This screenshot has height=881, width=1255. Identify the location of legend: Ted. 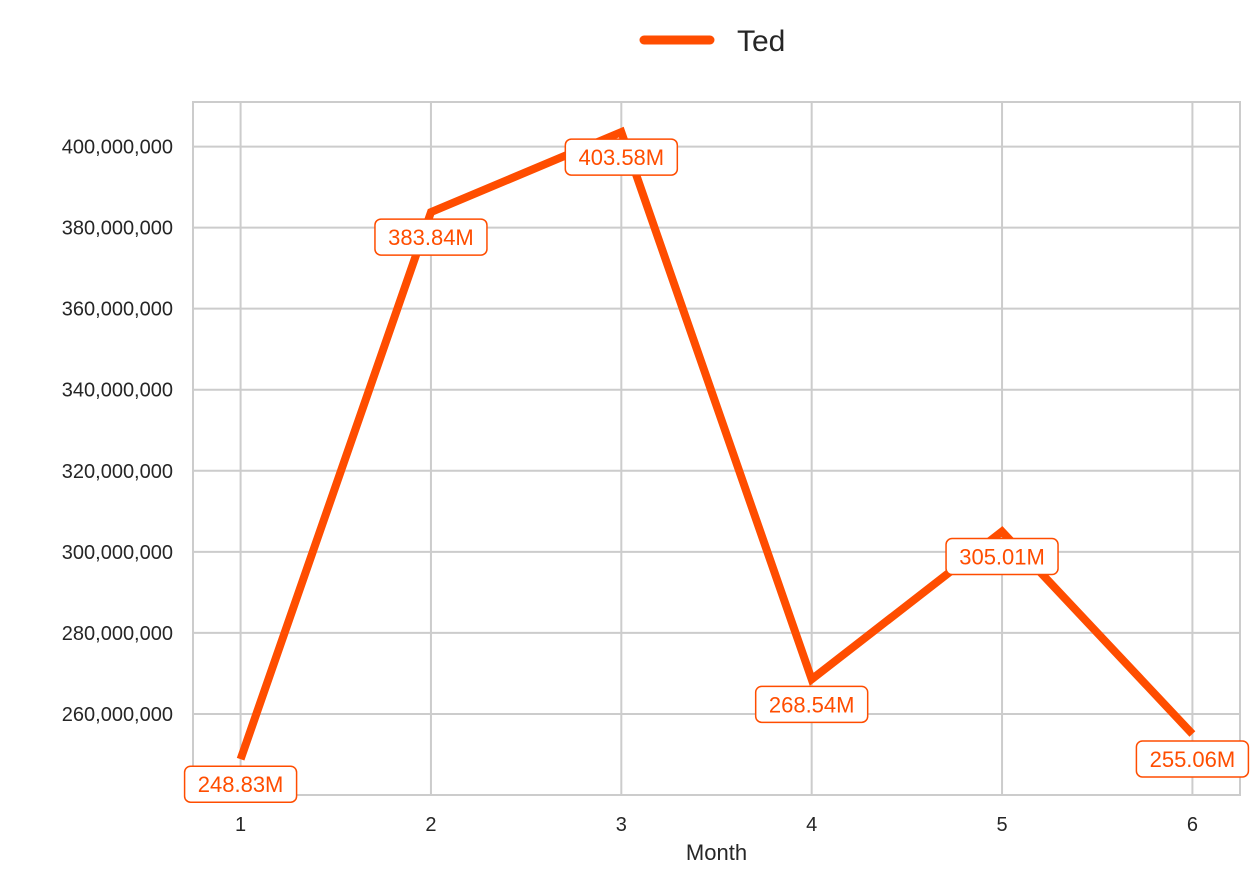
(712, 41).